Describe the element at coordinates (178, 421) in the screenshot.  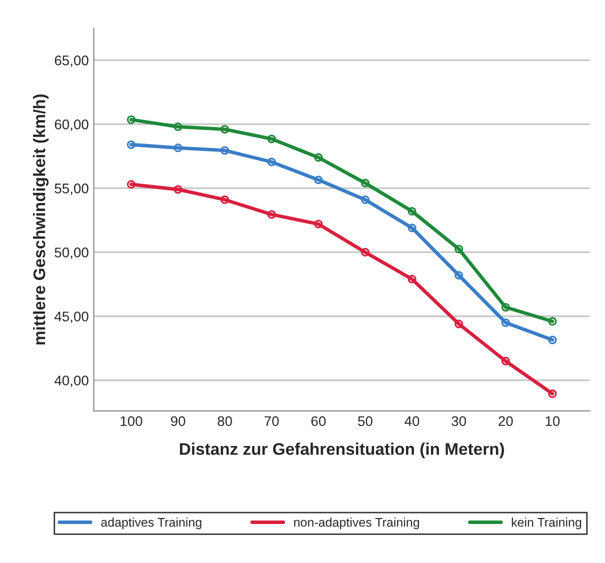
I see `x-tick-label: 90` at that location.